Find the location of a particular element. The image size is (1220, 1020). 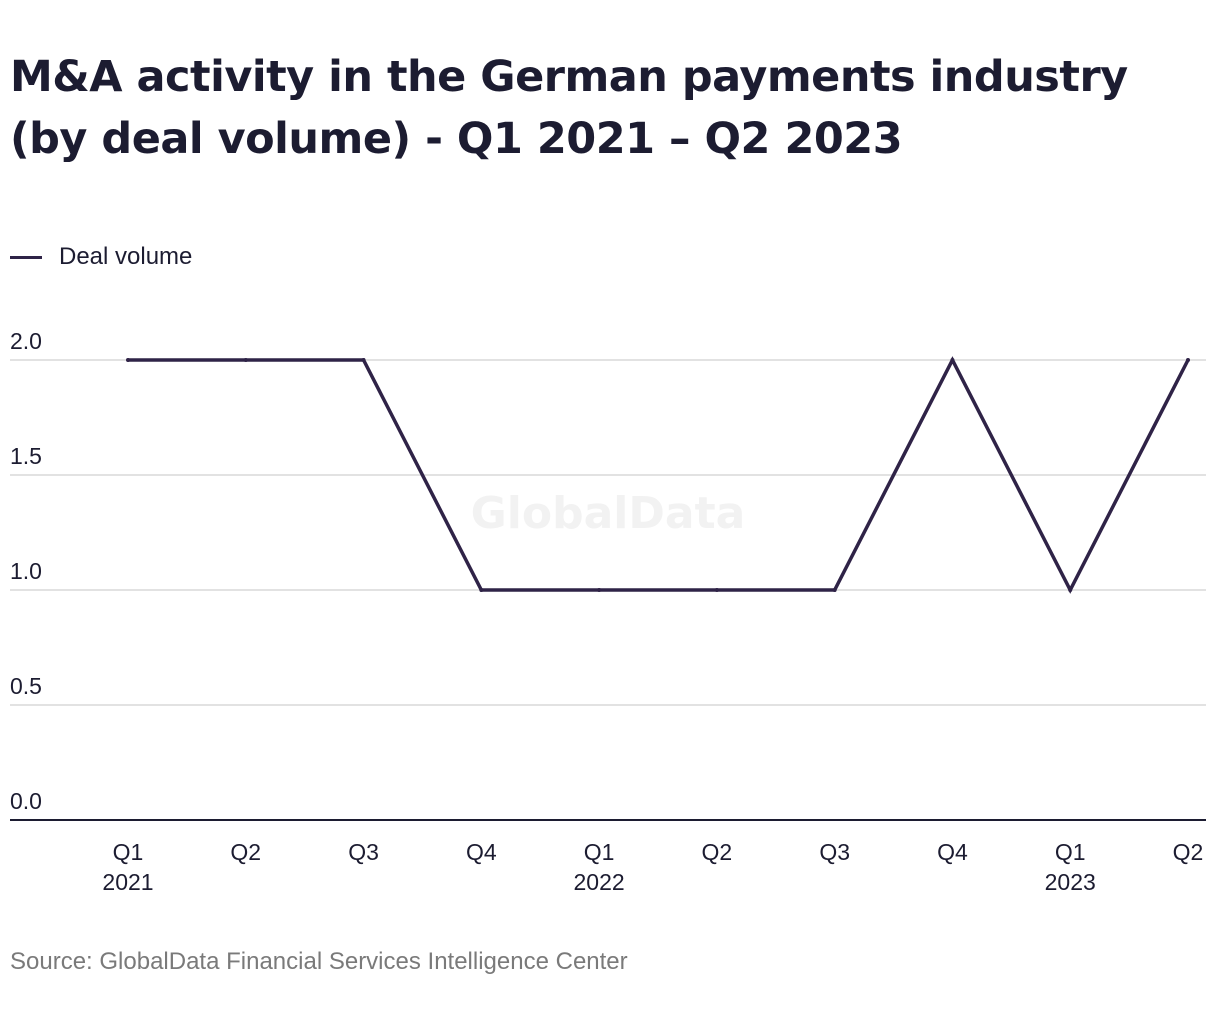

legend-label: Deal volume is located at coordinates (126, 256).